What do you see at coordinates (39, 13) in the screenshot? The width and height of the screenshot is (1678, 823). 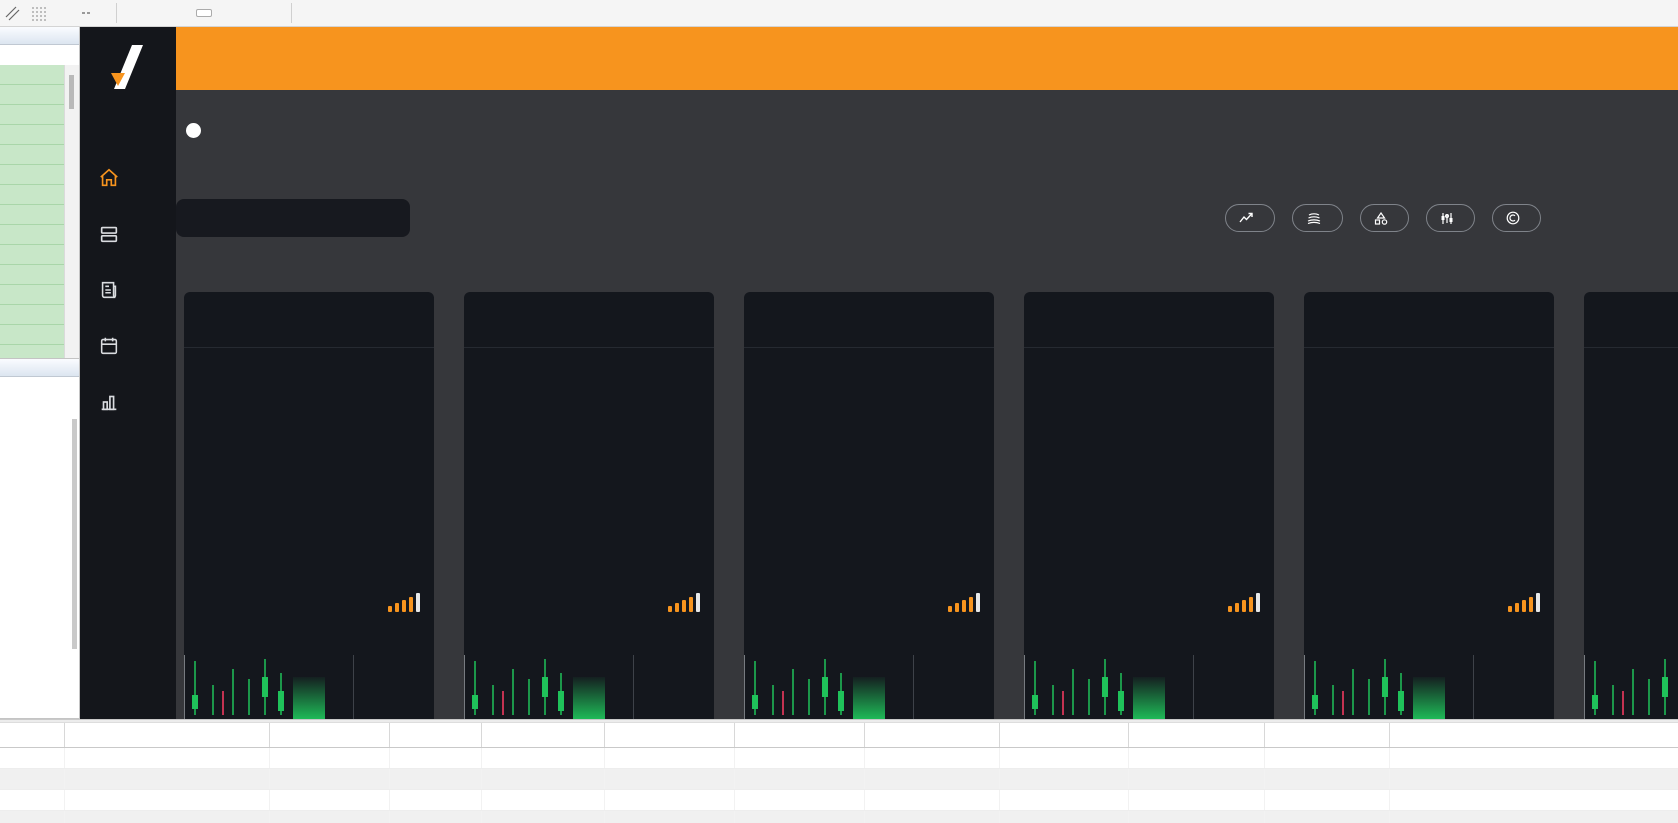 I see `fibonacci-icon` at bounding box center [39, 13].